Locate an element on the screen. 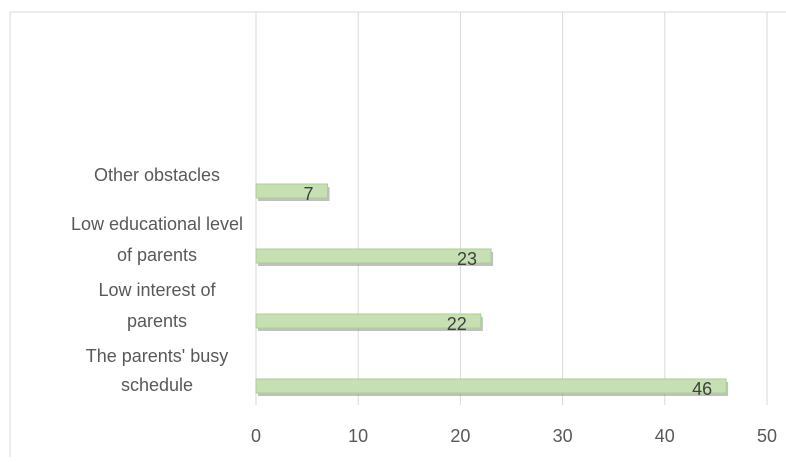 This screenshot has height=462, width=786. data-label: 46 is located at coordinates (702, 389).